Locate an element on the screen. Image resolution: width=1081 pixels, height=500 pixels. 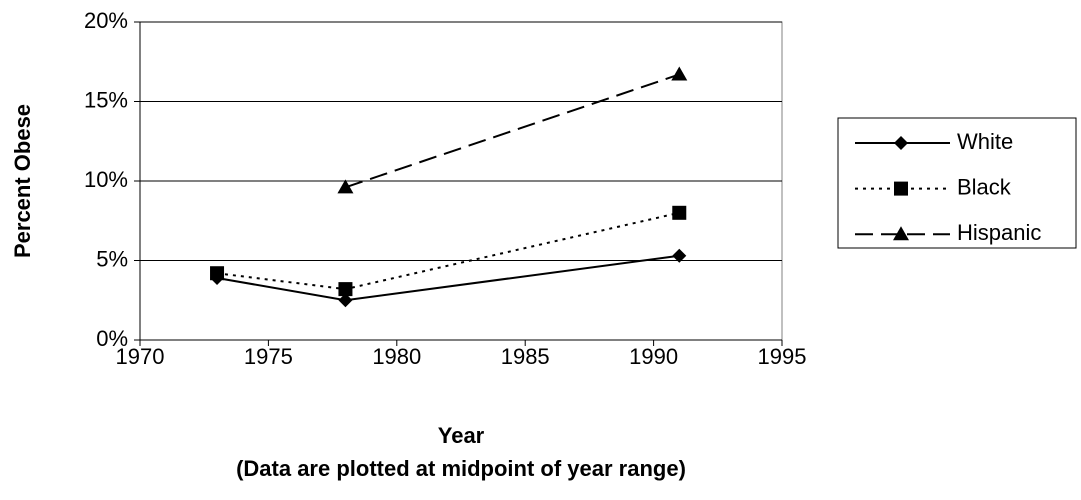
legend-label: Black is located at coordinates (984, 186).